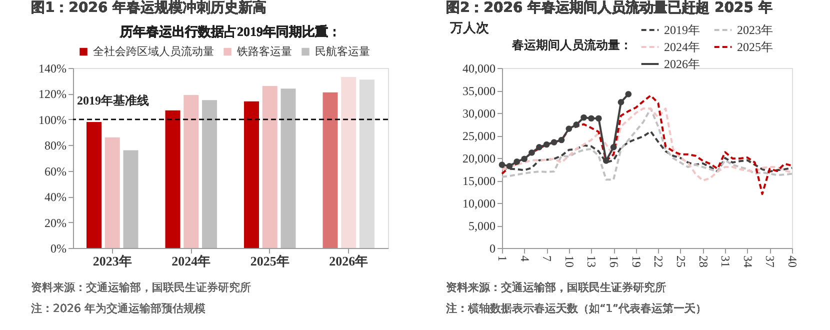  Describe the element at coordinates (52, 69) in the screenshot. I see `y-tick-label: 140%` at that location.